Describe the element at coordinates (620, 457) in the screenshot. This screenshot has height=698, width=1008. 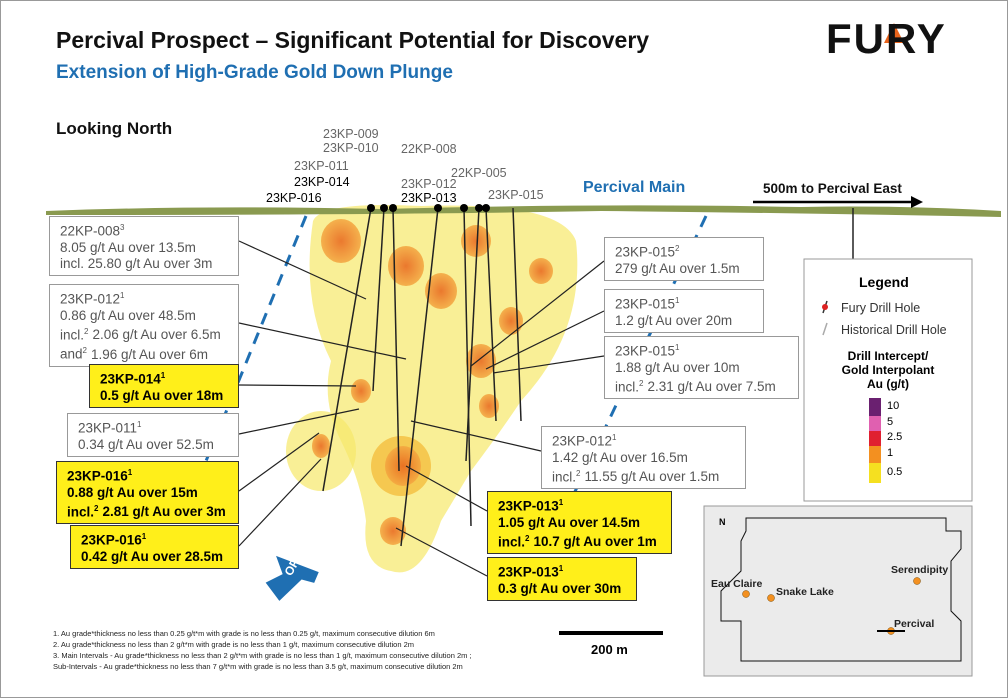
I see `callout-line: 1.42 g/t Au over 16.5m` at that location.